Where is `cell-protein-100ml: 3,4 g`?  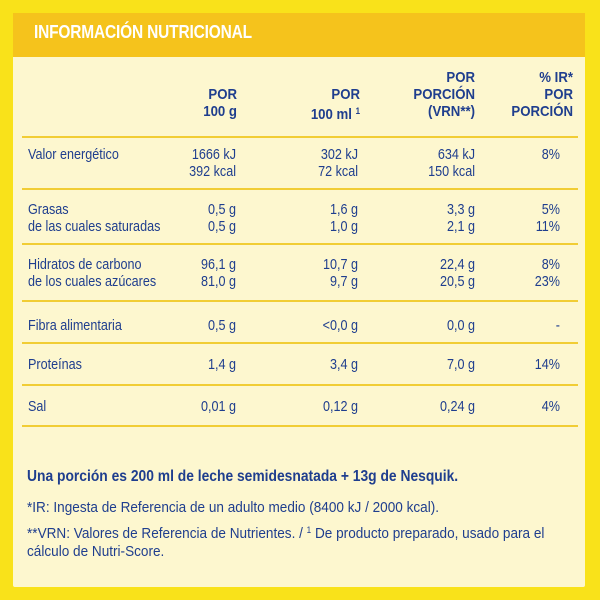 cell-protein-100ml: 3,4 g is located at coordinates (343, 364).